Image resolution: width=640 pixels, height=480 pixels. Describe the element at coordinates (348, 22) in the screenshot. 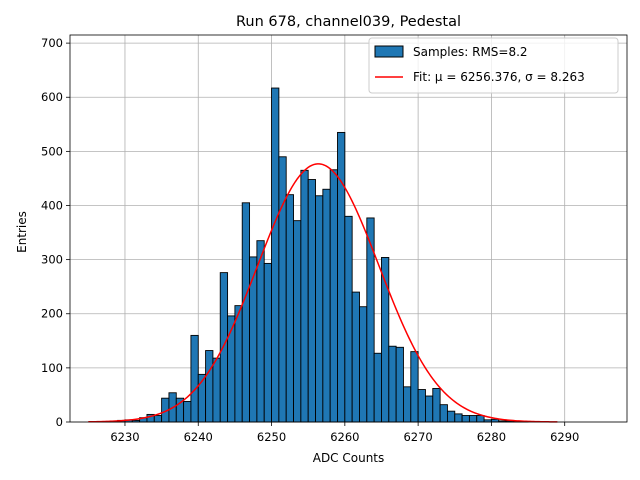

I see `chart-title: Run 678, channel039, Pedestal` at that location.